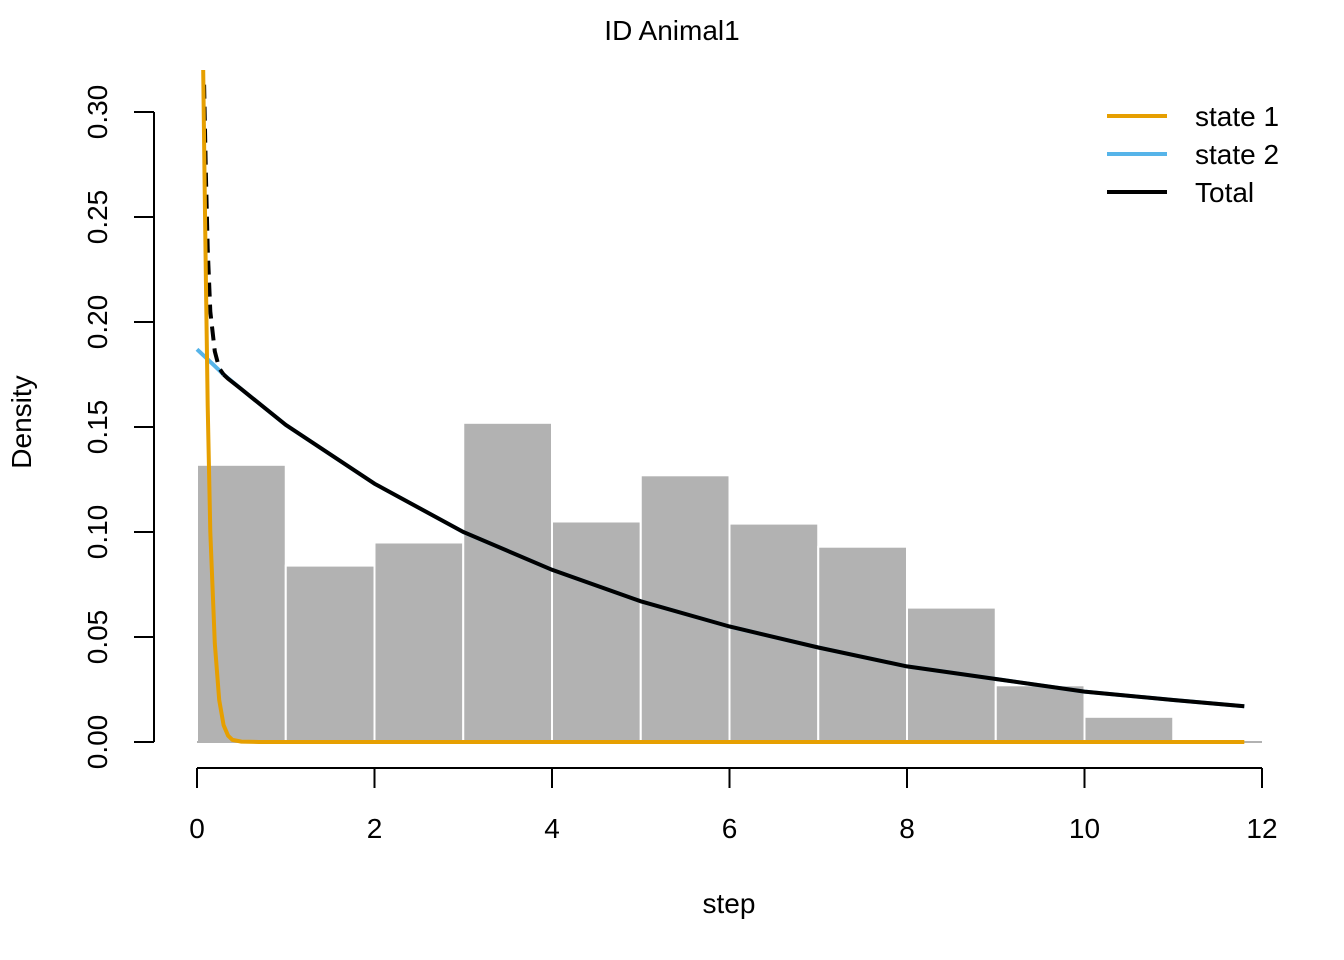 This screenshot has height=960, width=1344. I want to click on y-tick-label: 0.25, so click(97, 217).